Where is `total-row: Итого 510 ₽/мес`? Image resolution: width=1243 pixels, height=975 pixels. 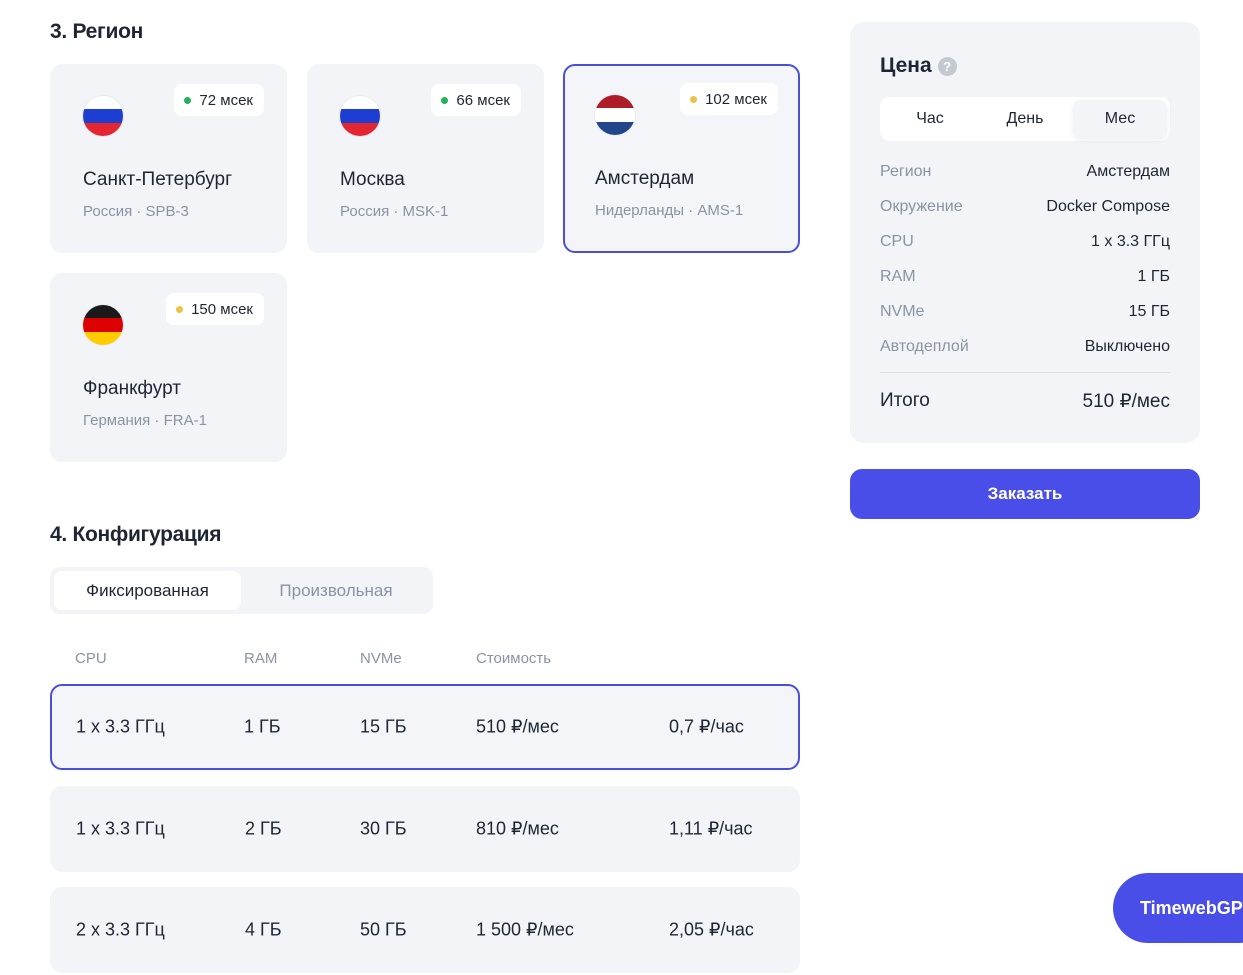 total-row: Итого 510 ₽/мес is located at coordinates (1025, 401).